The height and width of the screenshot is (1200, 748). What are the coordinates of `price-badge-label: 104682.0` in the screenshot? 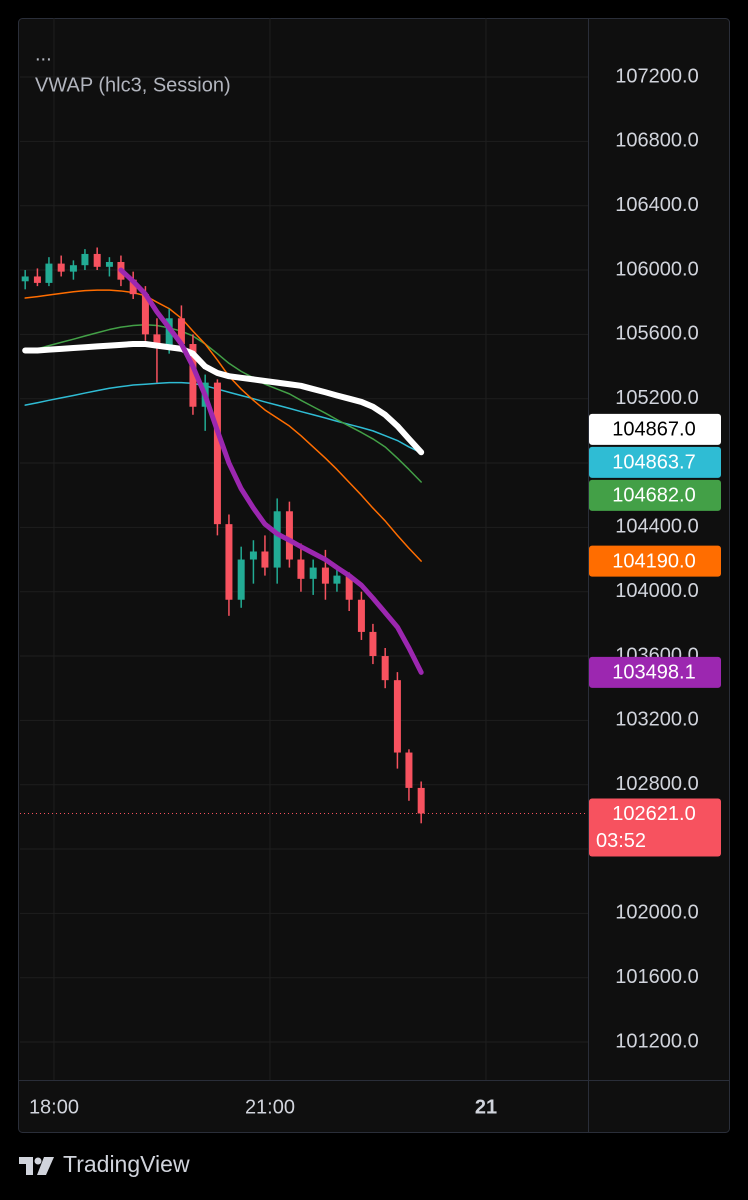 It's located at (653, 496).